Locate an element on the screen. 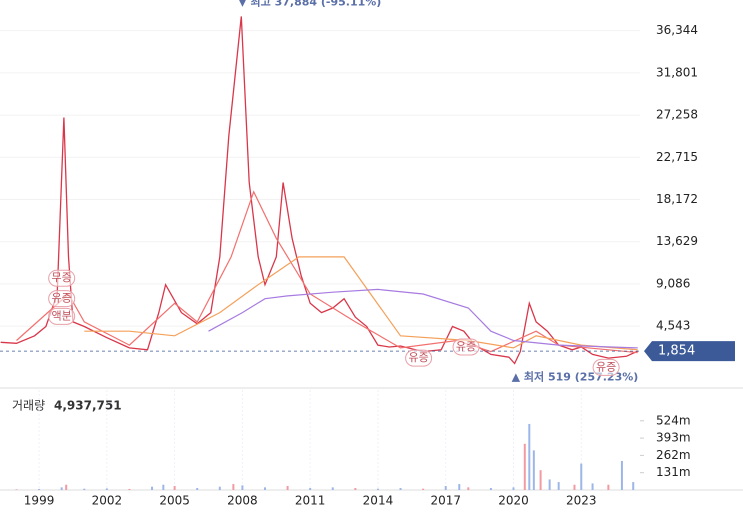  event-label: 액분 is located at coordinates (62, 315).